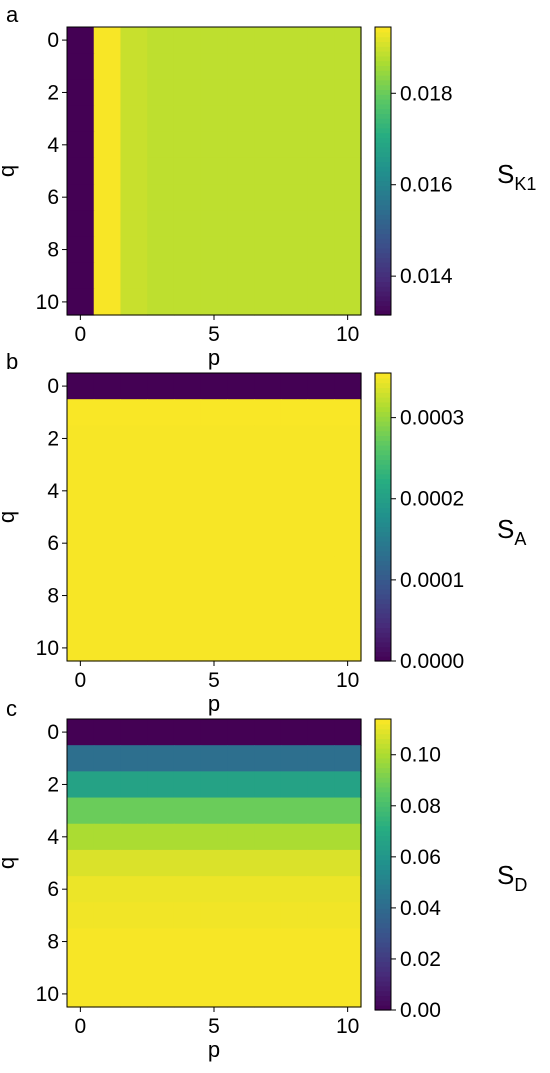 Image resolution: width=550 pixels, height=1073 pixels. I want to click on colorbar-tick-label: 0.00, so click(420, 1010).